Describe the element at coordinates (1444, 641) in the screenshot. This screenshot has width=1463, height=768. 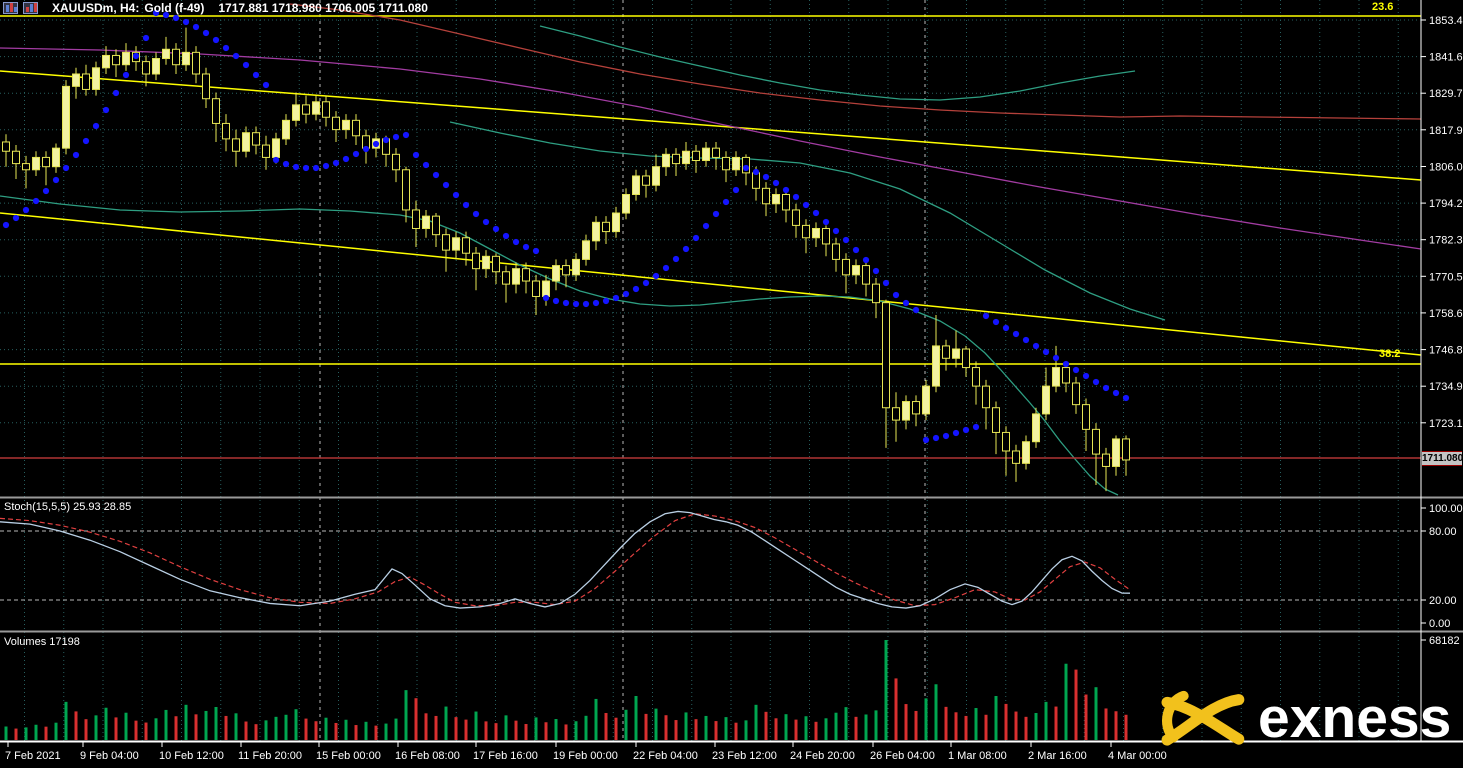
I see `svg-text: 68182` at that location.